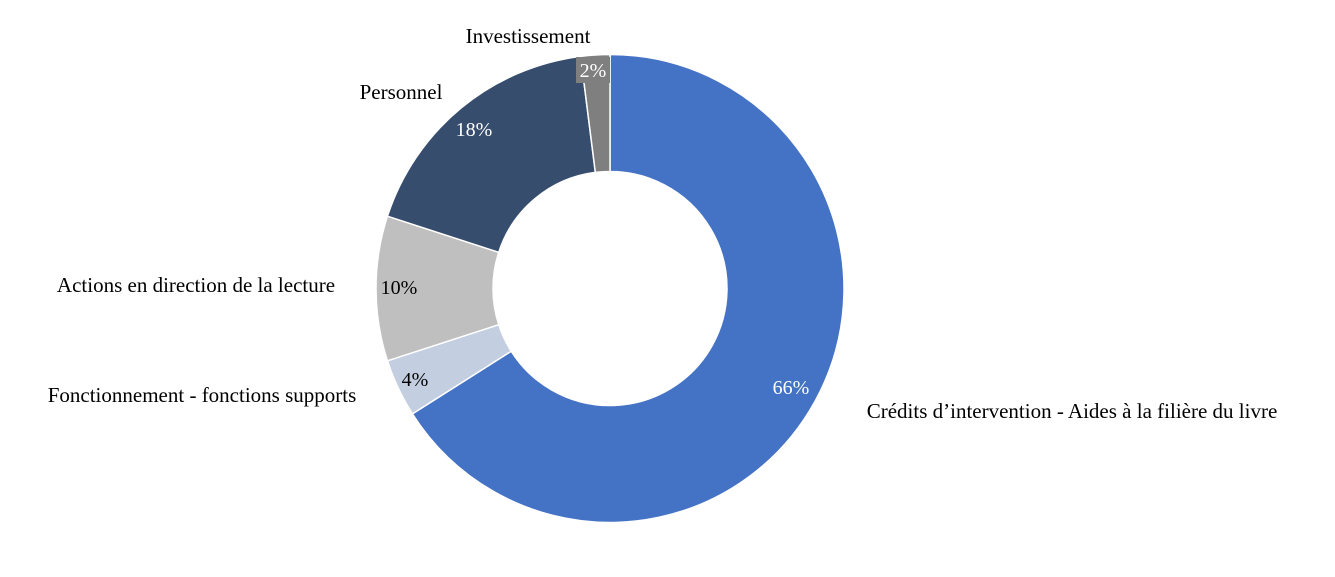  Describe the element at coordinates (791, 388) in the screenshot. I see `value-label-credits: 66%` at that location.